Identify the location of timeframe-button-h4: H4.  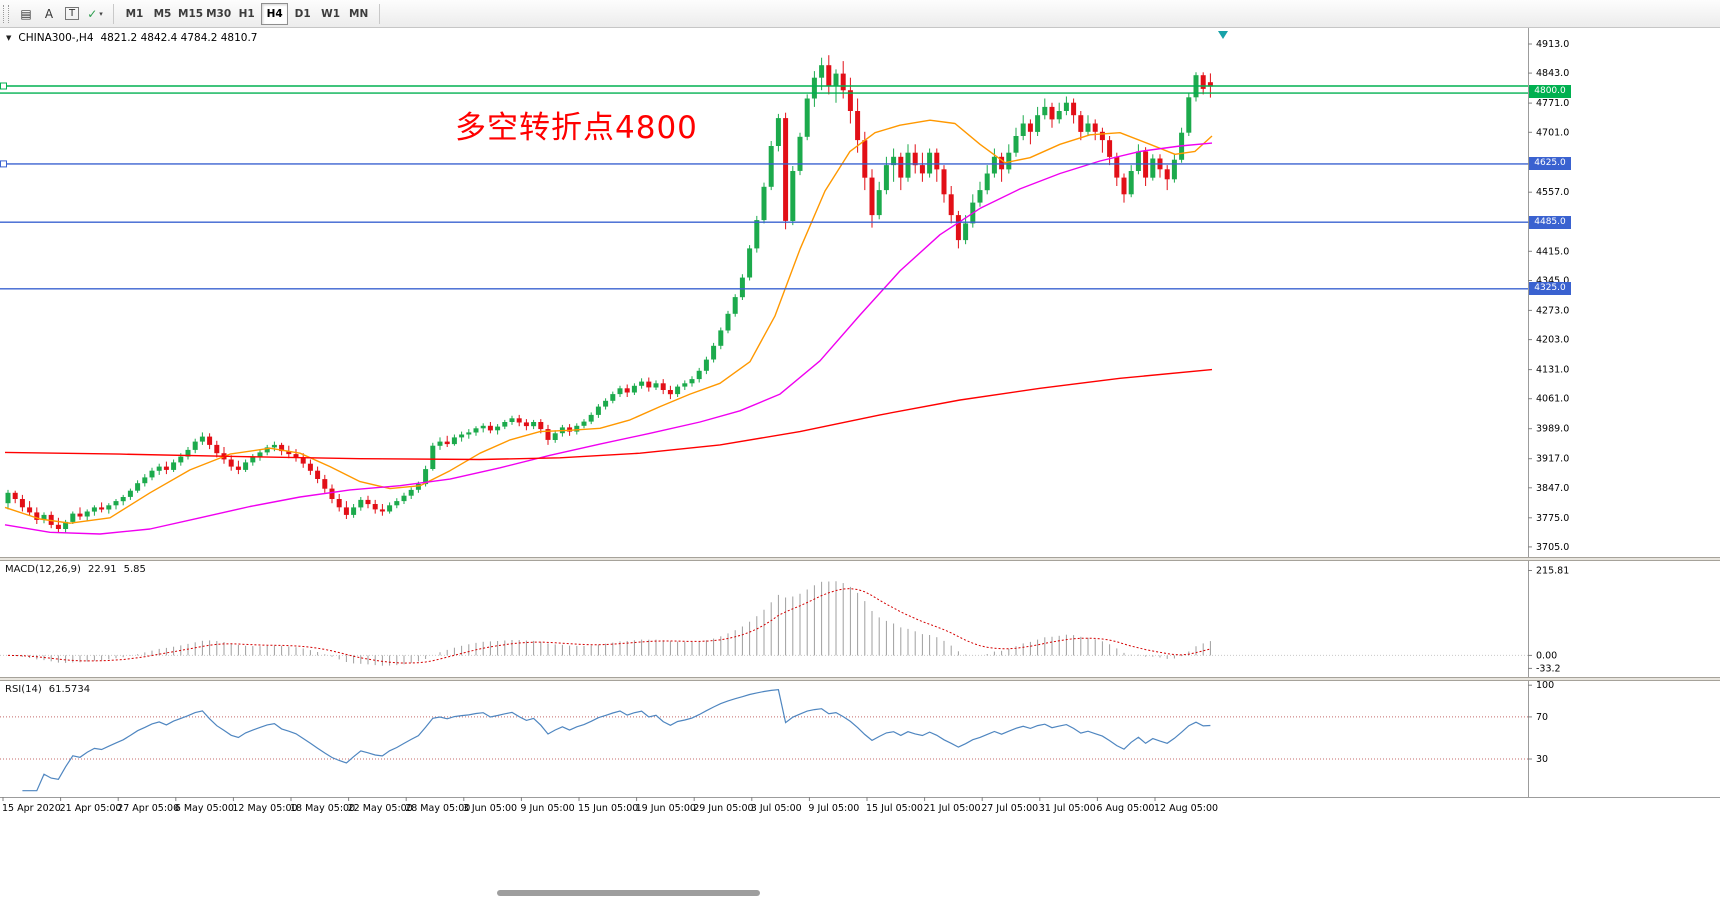
(275, 13).